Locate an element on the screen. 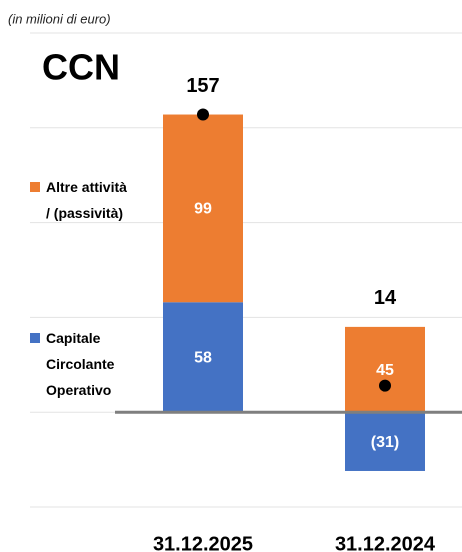  data-label: (31) is located at coordinates (385, 442).